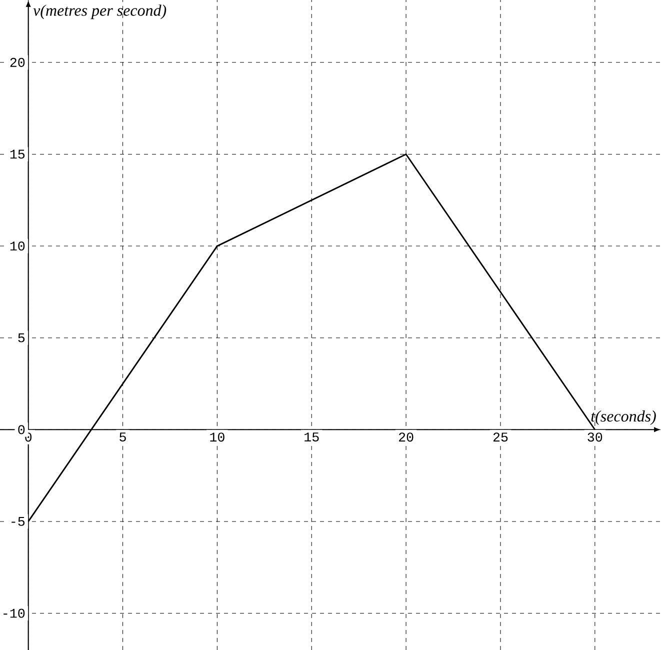  I want to click on x-tick-label: 30, so click(595, 437).